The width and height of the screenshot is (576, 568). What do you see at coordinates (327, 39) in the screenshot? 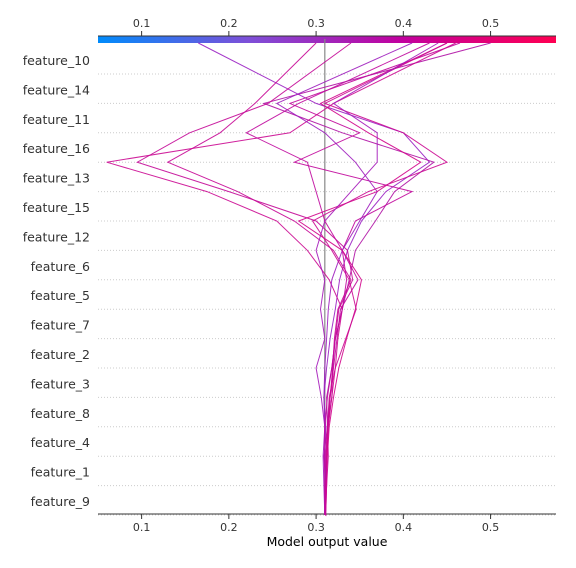
I see `colorbar-gradient` at bounding box center [327, 39].